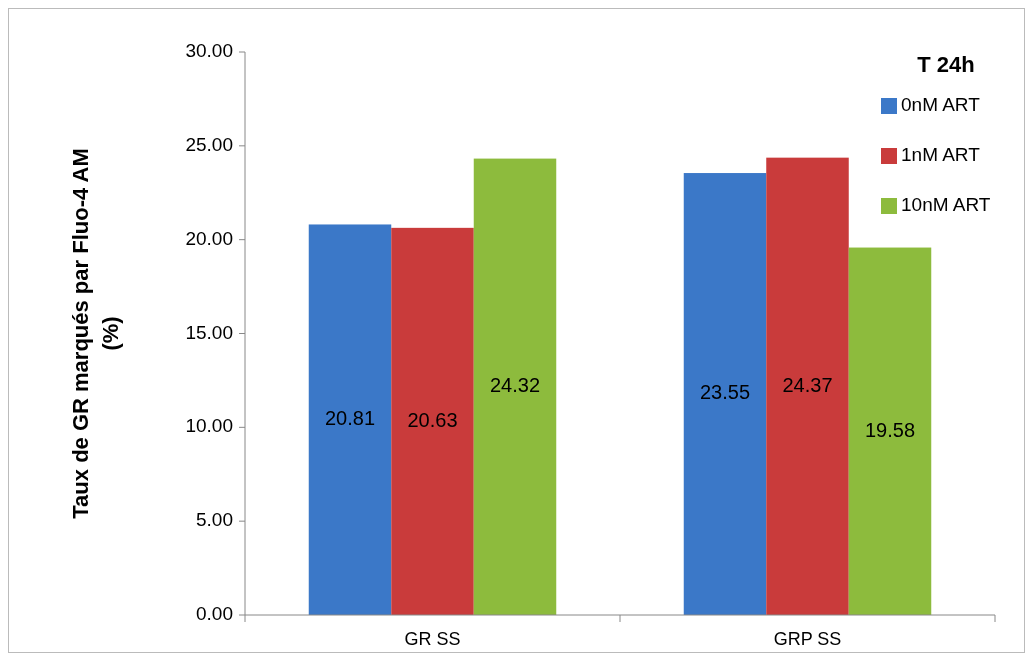 This screenshot has height=661, width=1033. I want to click on x-tick-label: GR SS, so click(432, 639).